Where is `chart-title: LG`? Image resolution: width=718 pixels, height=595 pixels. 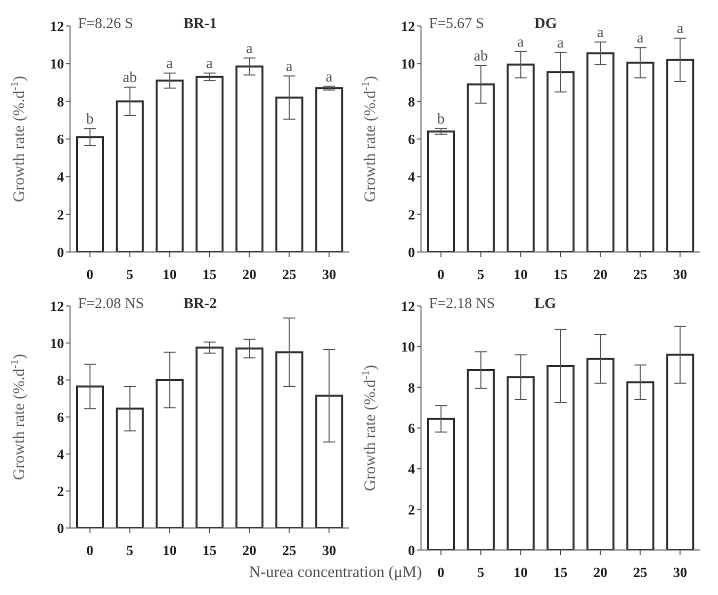
chart-title: LG is located at coordinates (545, 304).